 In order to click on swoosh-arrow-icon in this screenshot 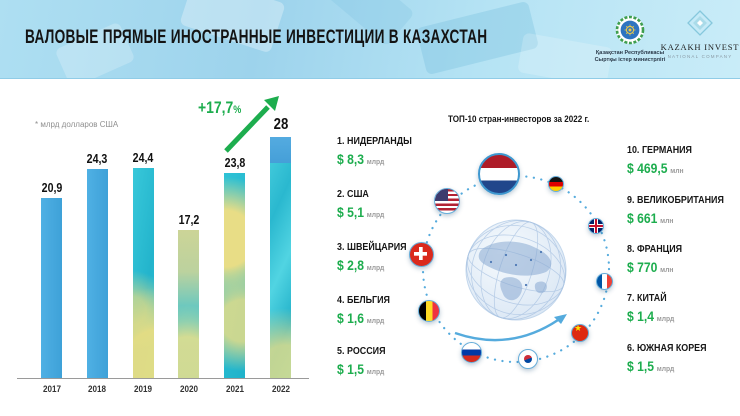, I will do `click(510, 328)`.